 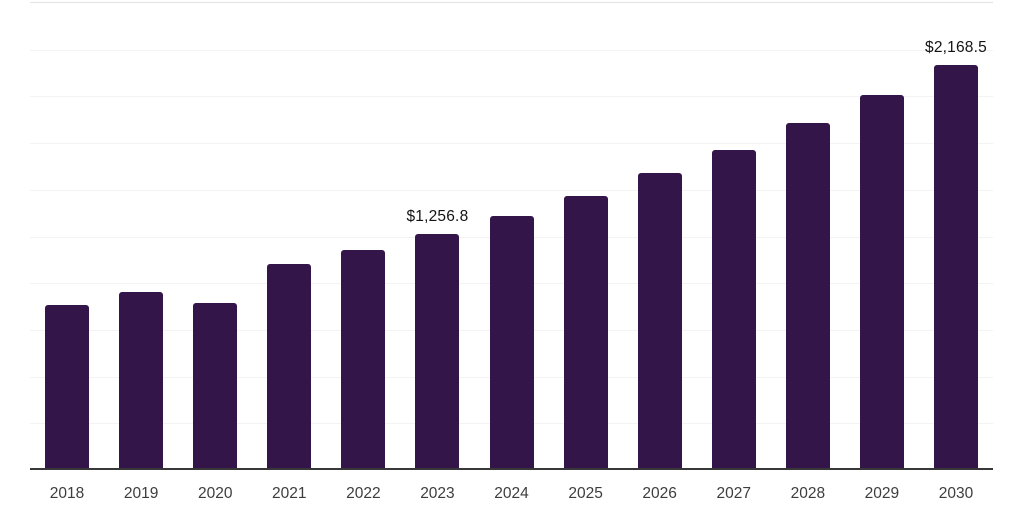 I want to click on x-tick-label-2019: 2019, so click(x=141, y=493).